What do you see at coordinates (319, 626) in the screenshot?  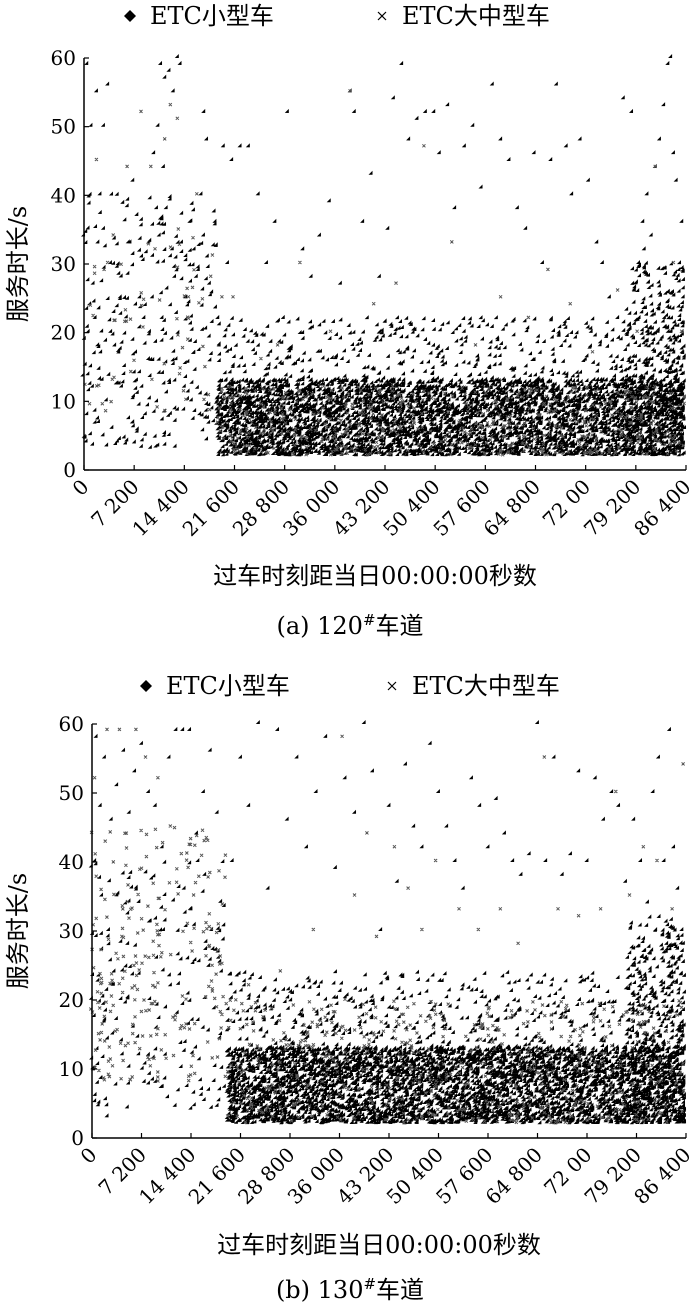 I see `caption-prefix: (a) 120` at bounding box center [319, 626].